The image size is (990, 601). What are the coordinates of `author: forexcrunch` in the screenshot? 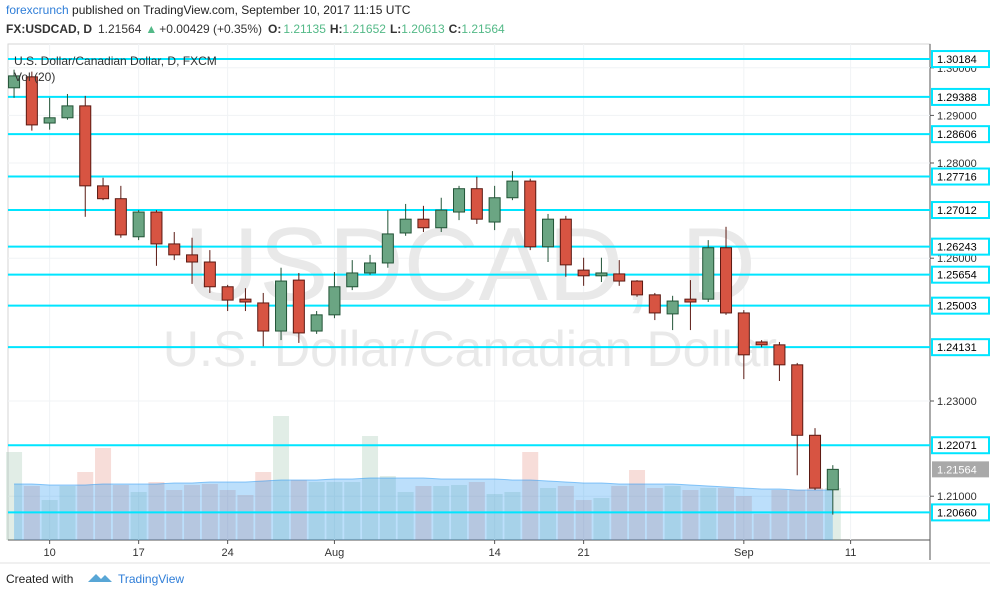 It's located at (37, 10).